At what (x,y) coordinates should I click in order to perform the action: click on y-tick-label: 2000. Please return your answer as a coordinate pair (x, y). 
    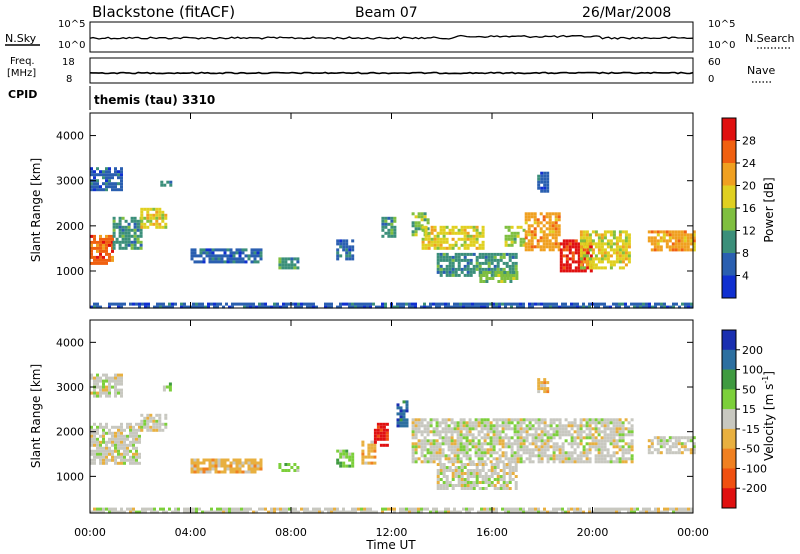
    Looking at the image, I should click on (70, 226).